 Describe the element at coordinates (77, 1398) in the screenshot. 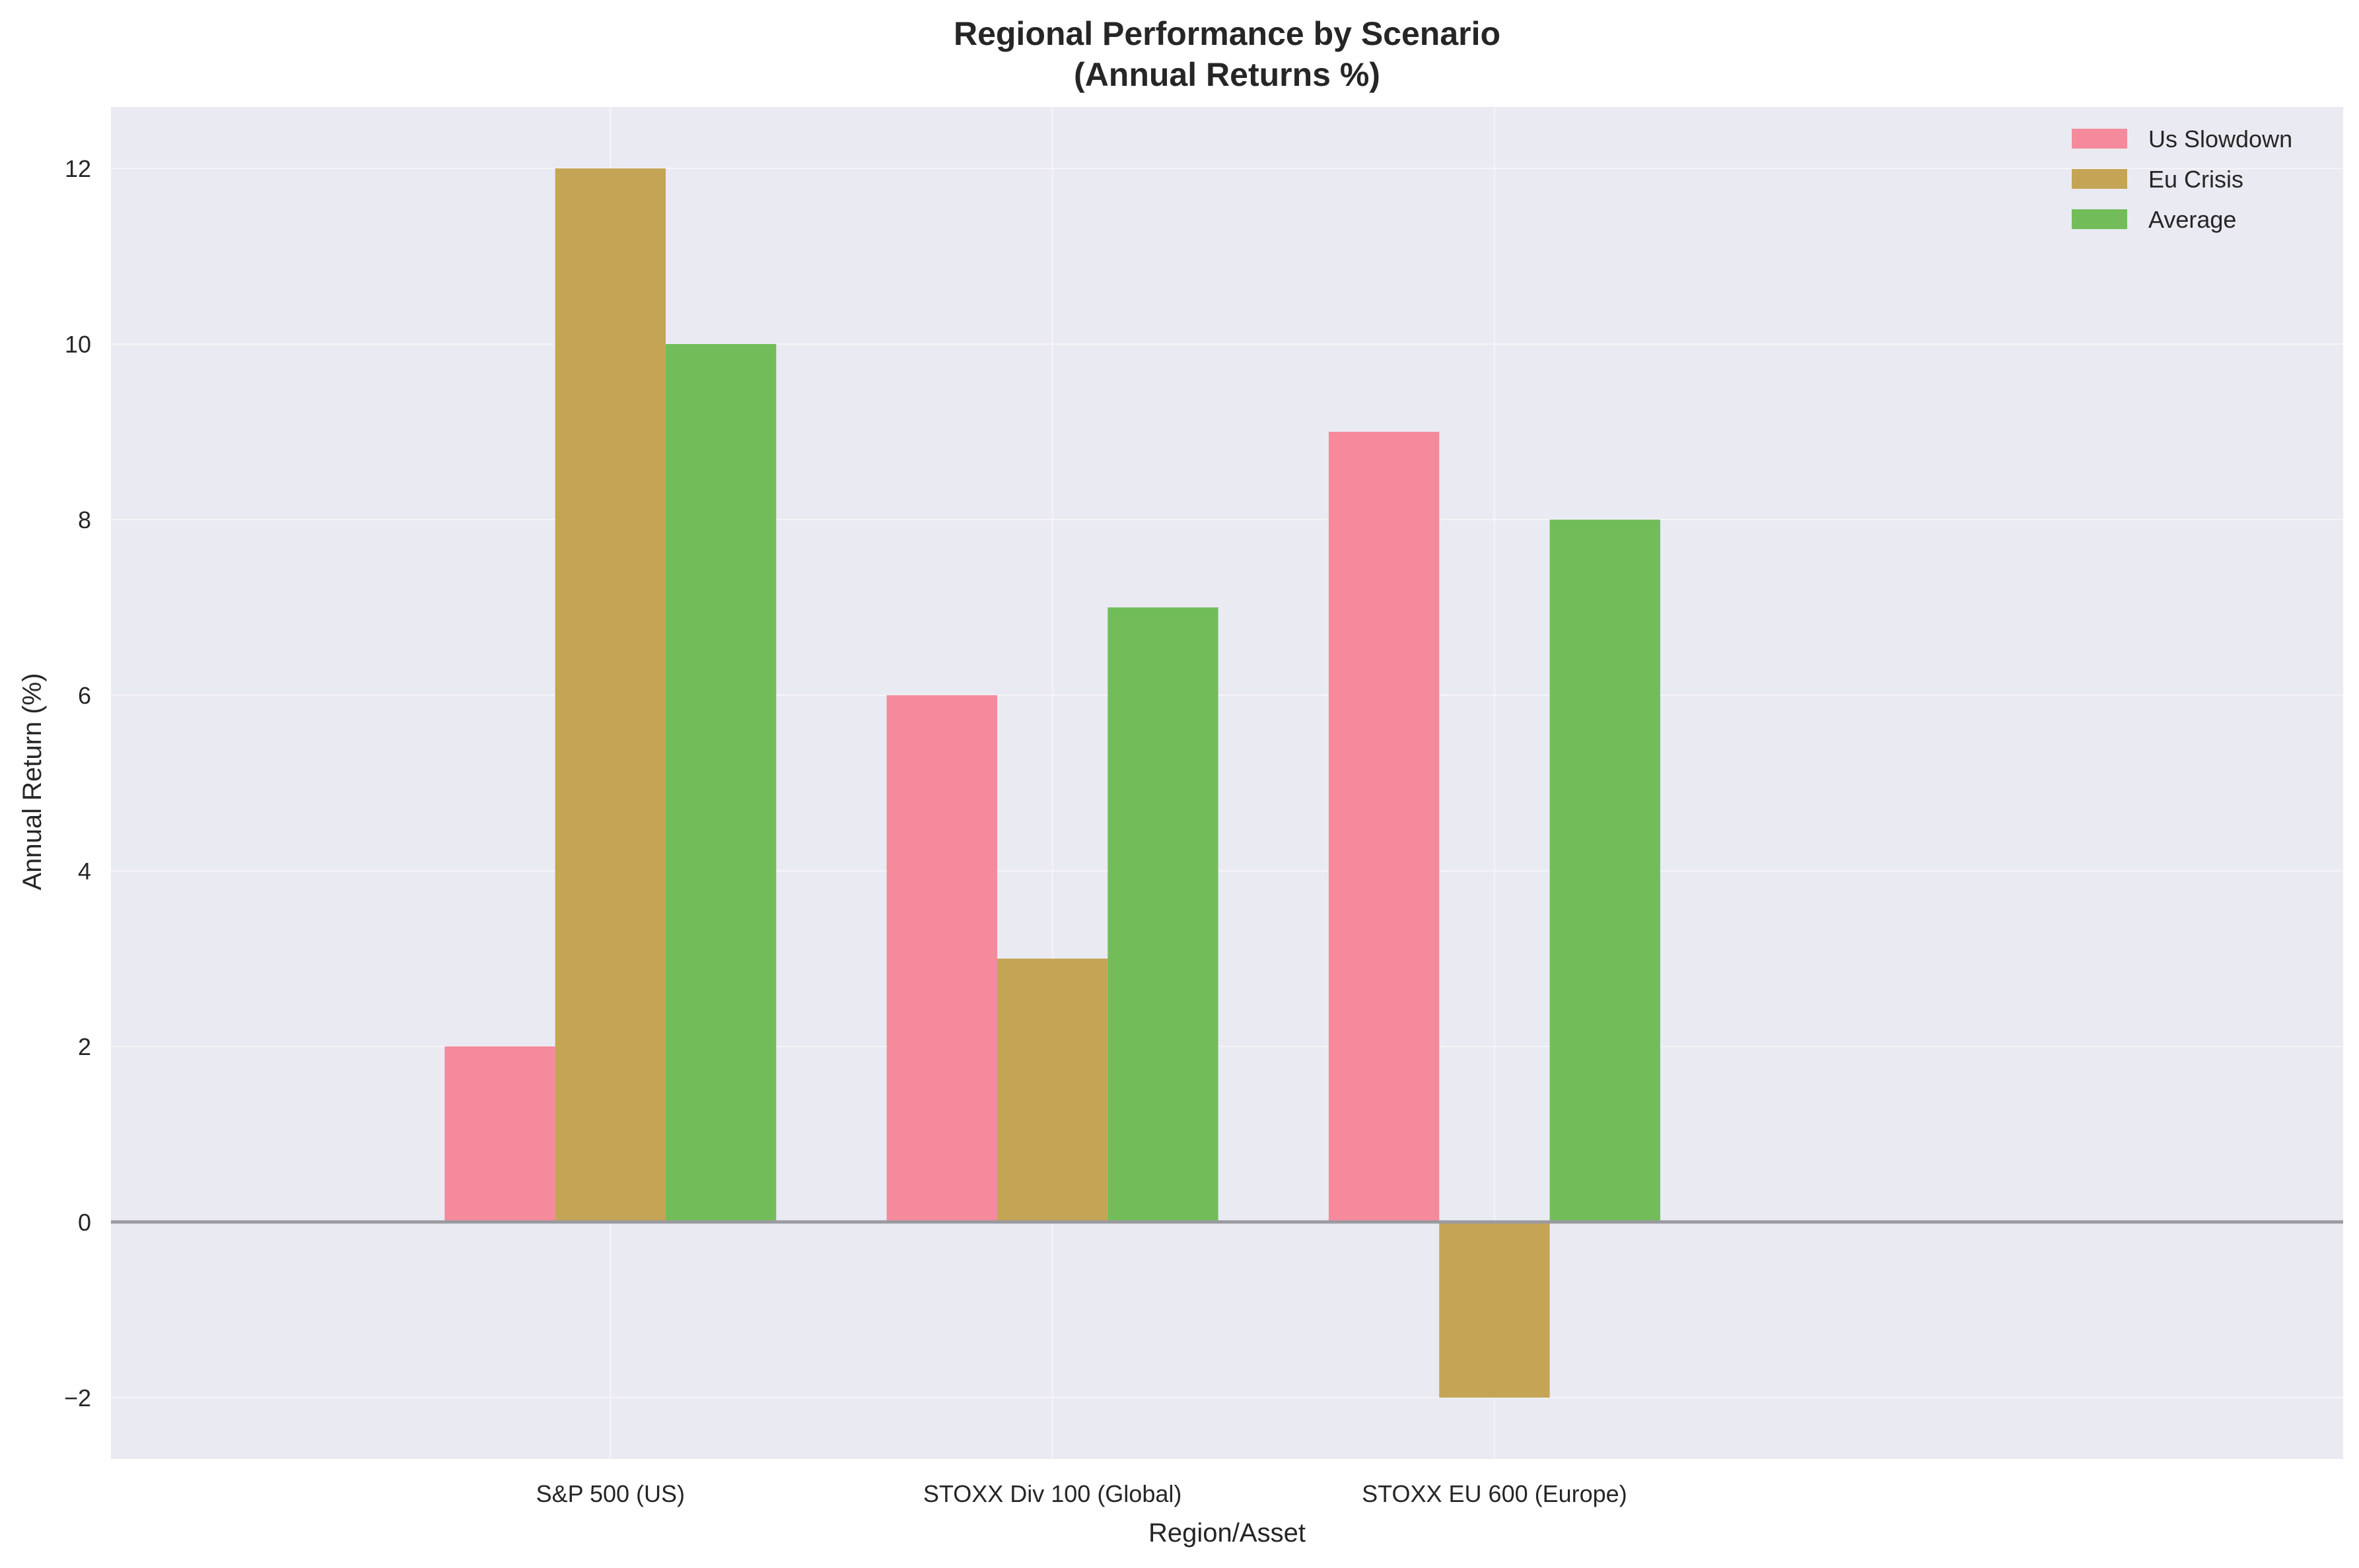

I see `y-tick-label: −2` at that location.